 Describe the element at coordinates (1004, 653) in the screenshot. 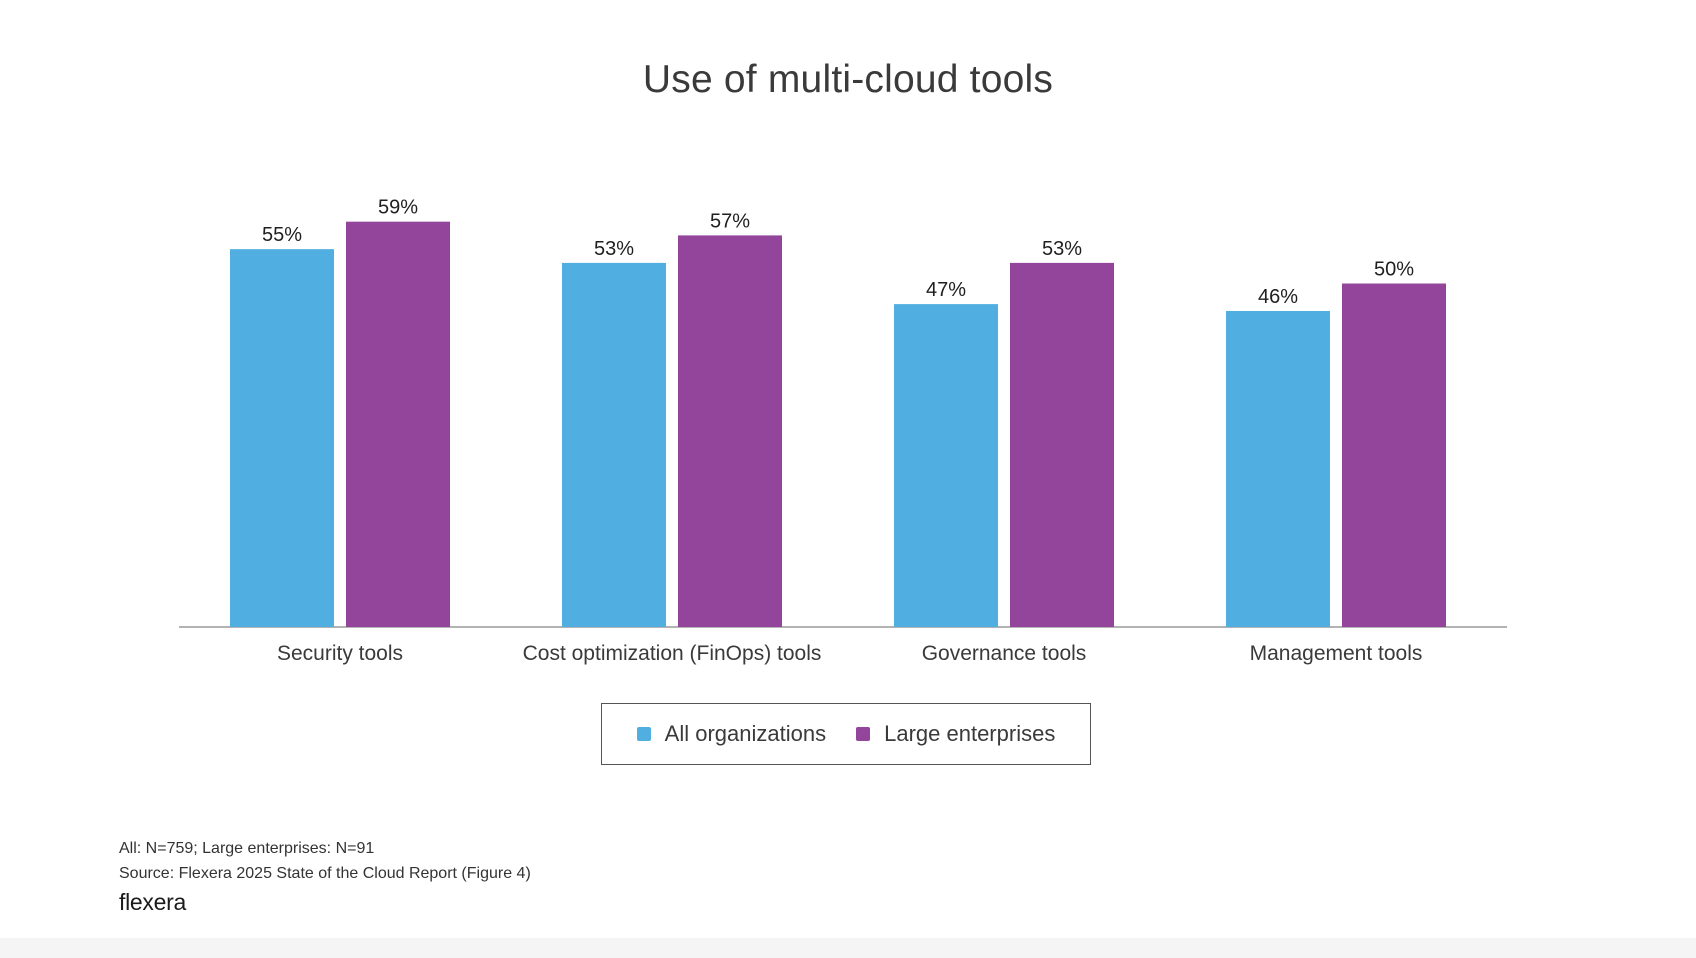

I see `x-tick-label-governance-tools: Governance tools` at that location.